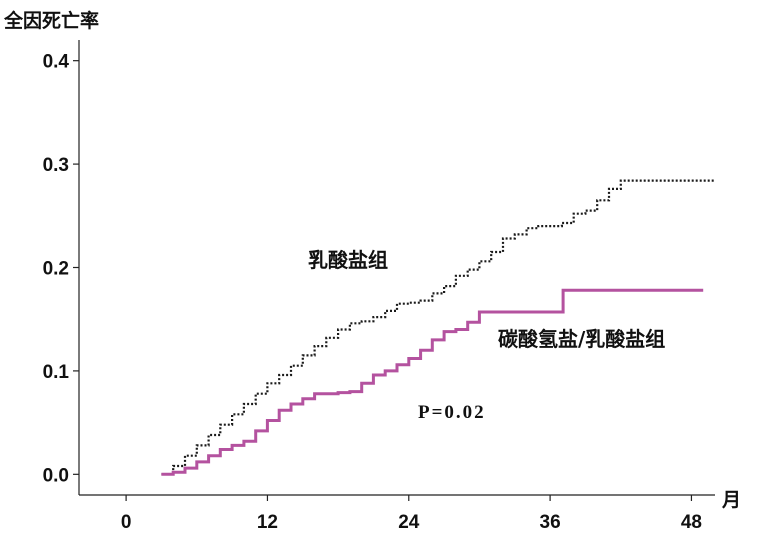  I want to click on x-axis-title: 月, so click(731, 500).